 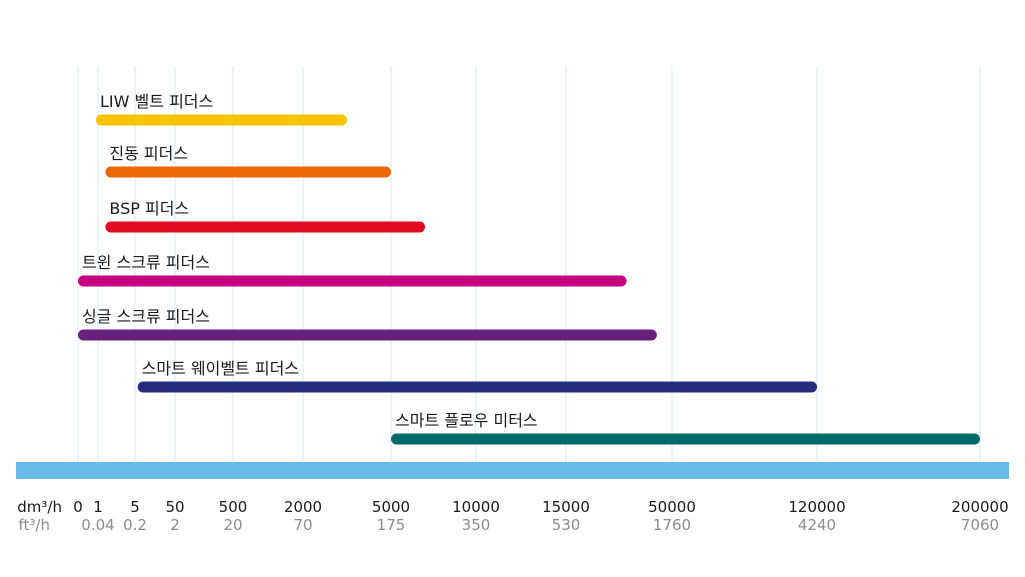 I want to click on tick-label-primary: 10000, so click(x=476, y=507).